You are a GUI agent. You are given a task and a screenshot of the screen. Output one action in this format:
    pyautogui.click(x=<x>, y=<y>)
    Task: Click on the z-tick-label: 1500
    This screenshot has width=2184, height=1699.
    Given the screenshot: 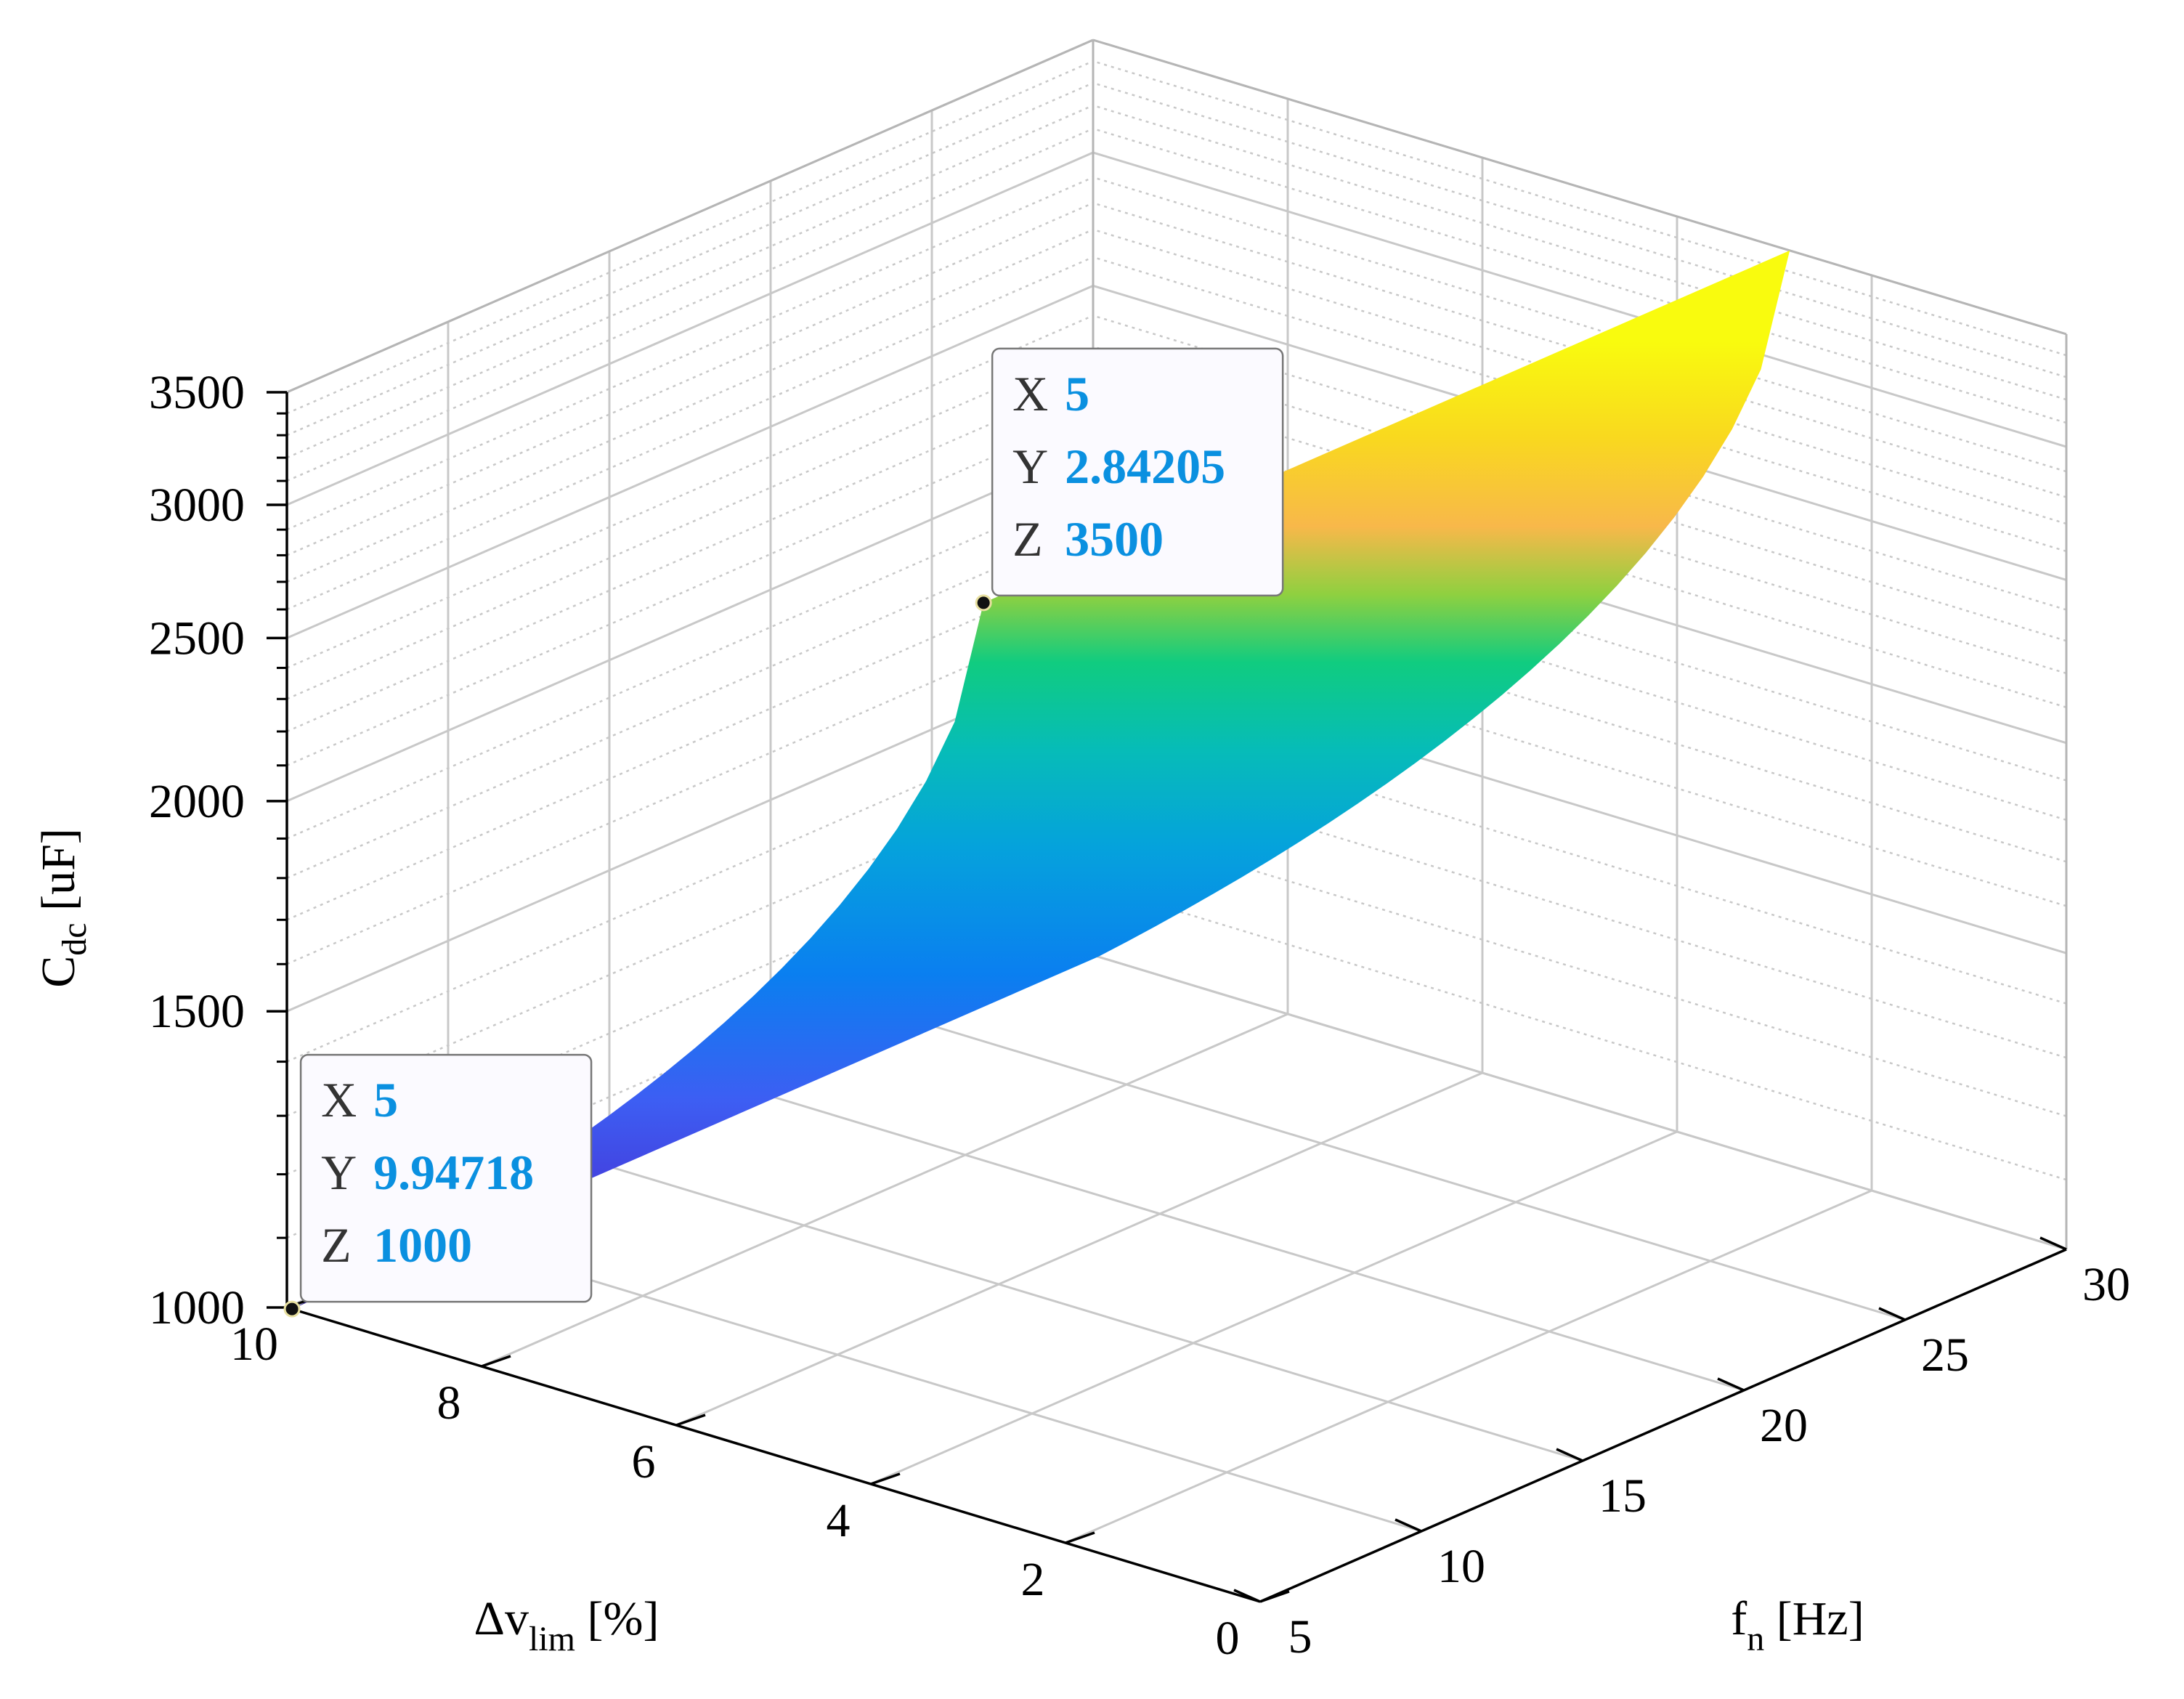 What is the action you would take?
    pyautogui.click(x=197, y=1011)
    